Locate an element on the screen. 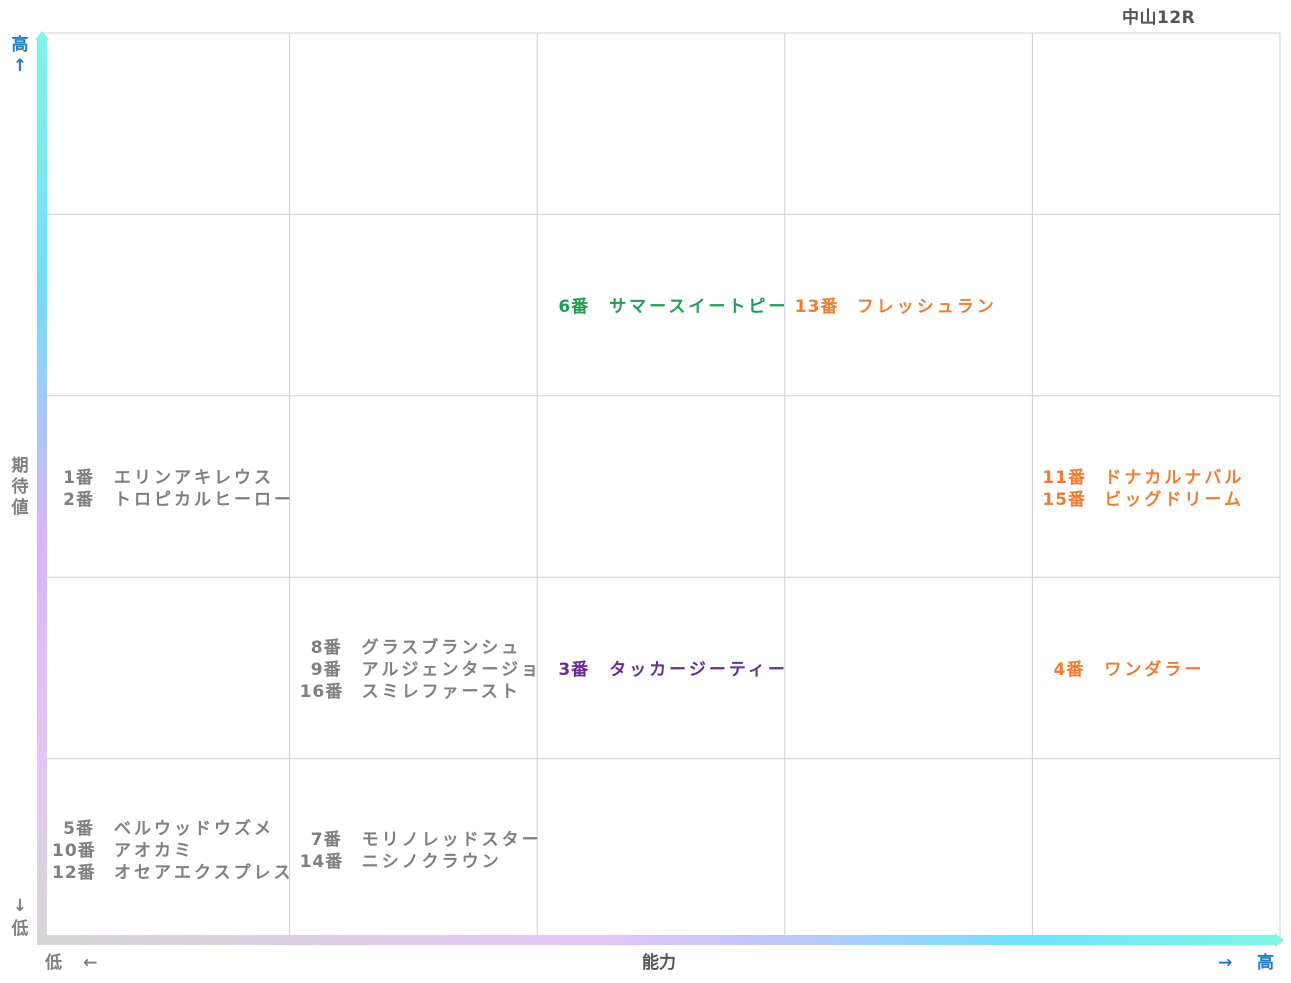 The width and height of the screenshot is (1291, 983). horse-number: 10番 is located at coordinates (74, 851).